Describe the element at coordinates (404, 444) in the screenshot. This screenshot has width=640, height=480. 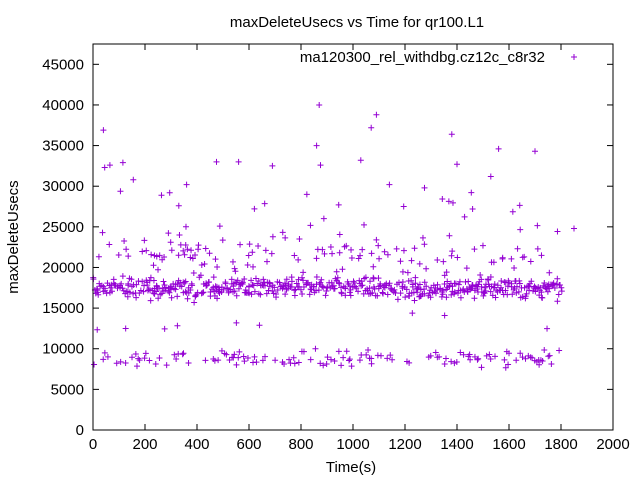
I see `x-tick-label: 1200` at that location.